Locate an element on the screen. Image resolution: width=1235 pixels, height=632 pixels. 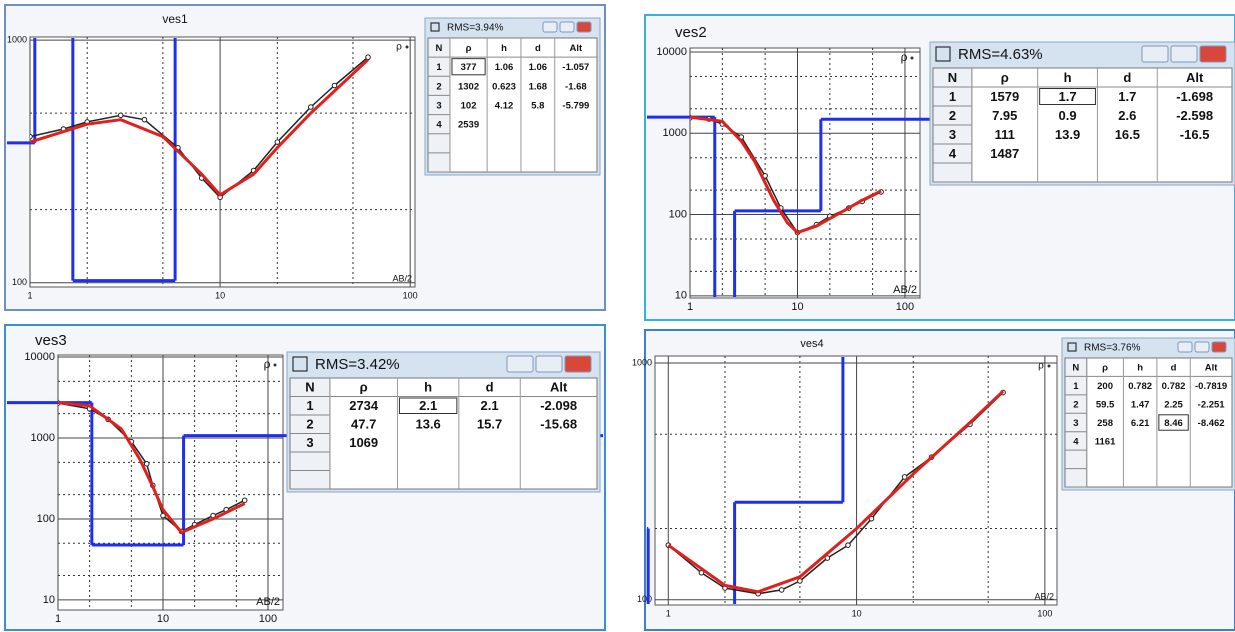
table-cell: 1161 is located at coordinates (1105, 441).